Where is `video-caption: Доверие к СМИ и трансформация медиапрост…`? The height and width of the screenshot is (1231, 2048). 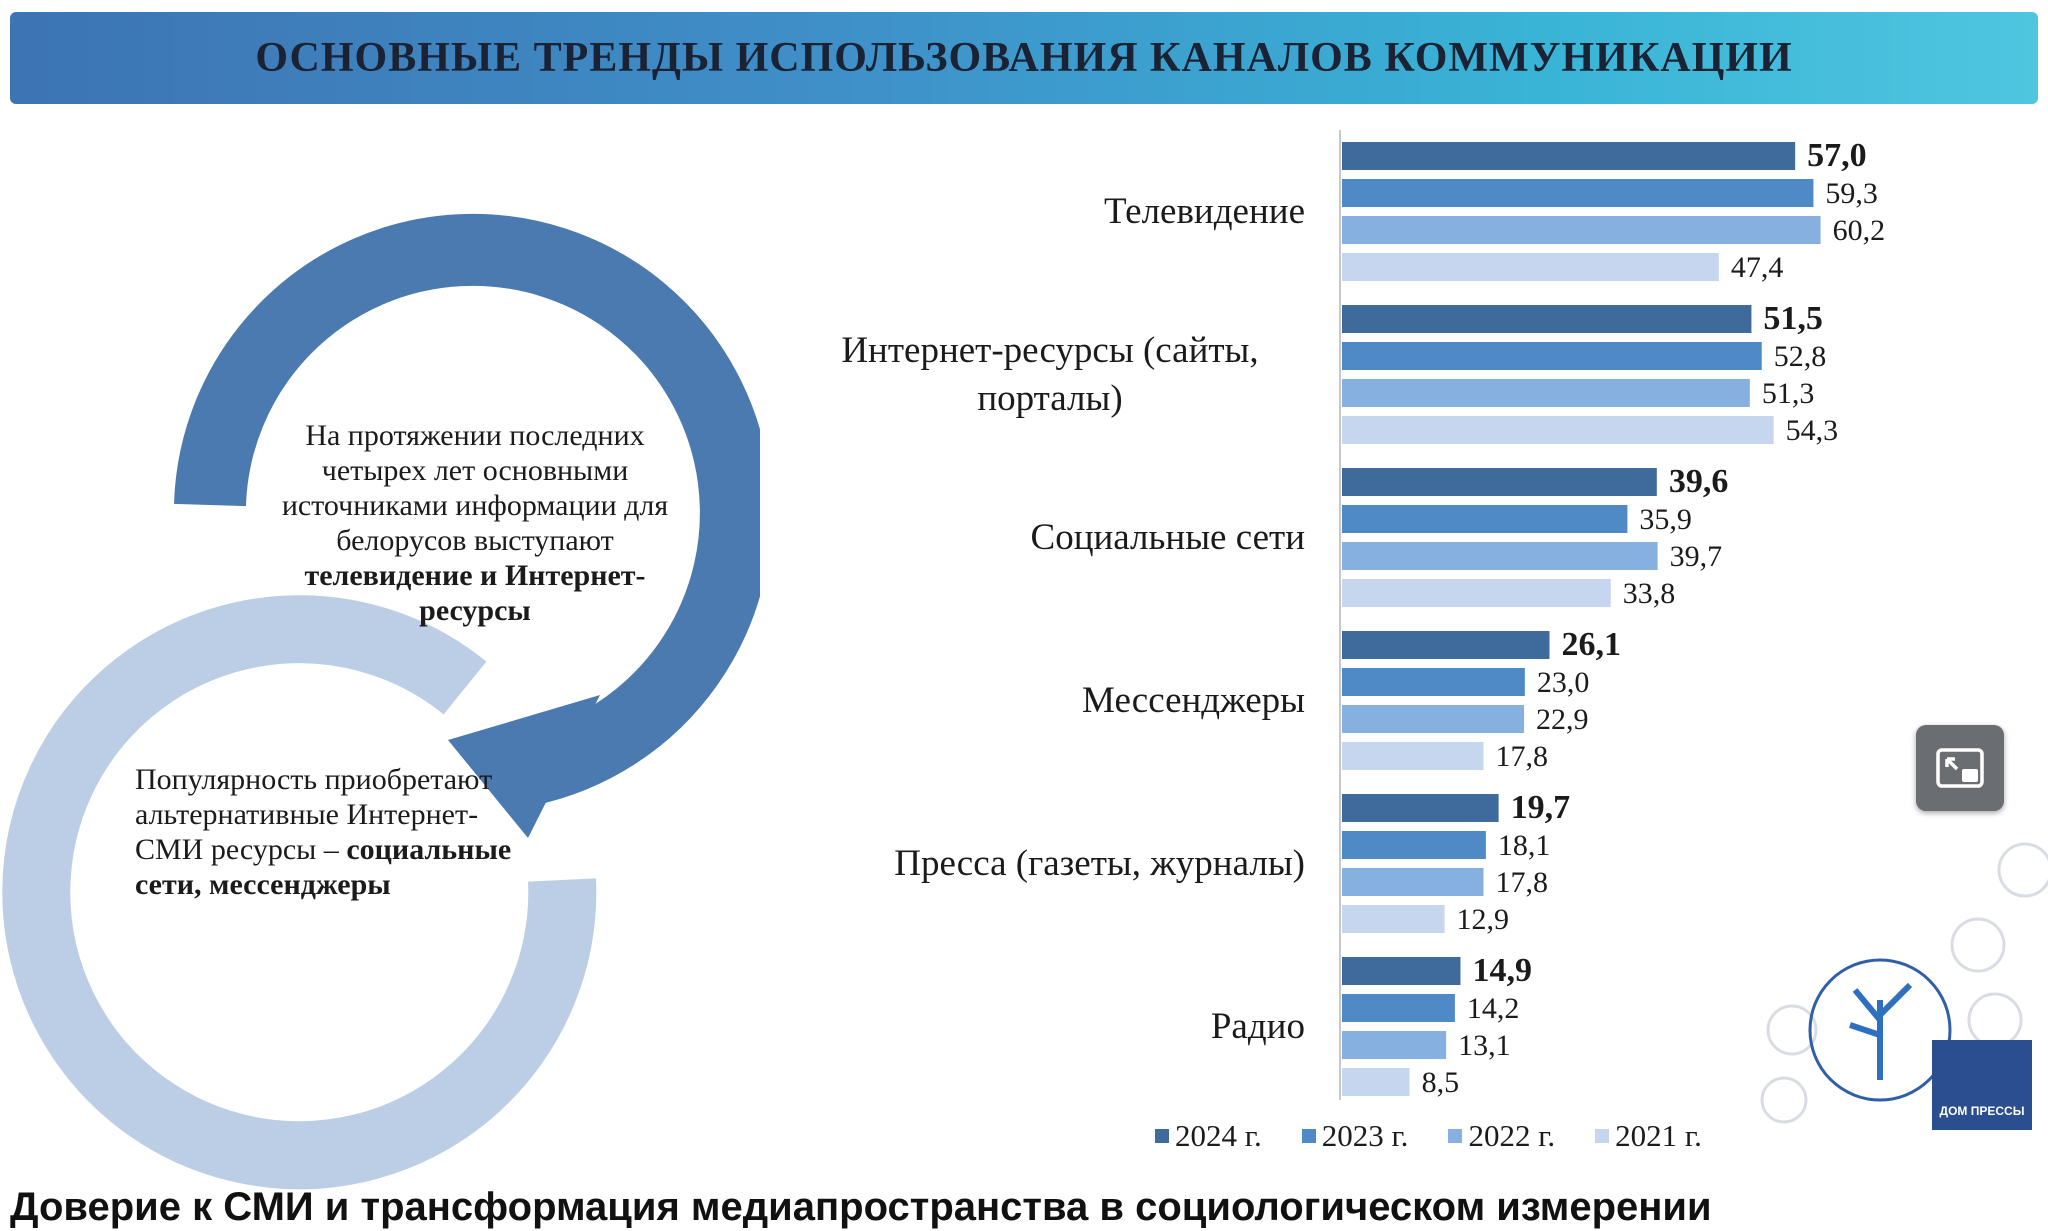 video-caption: Доверие к СМИ и трансформация медиапрост… is located at coordinates (861, 1207).